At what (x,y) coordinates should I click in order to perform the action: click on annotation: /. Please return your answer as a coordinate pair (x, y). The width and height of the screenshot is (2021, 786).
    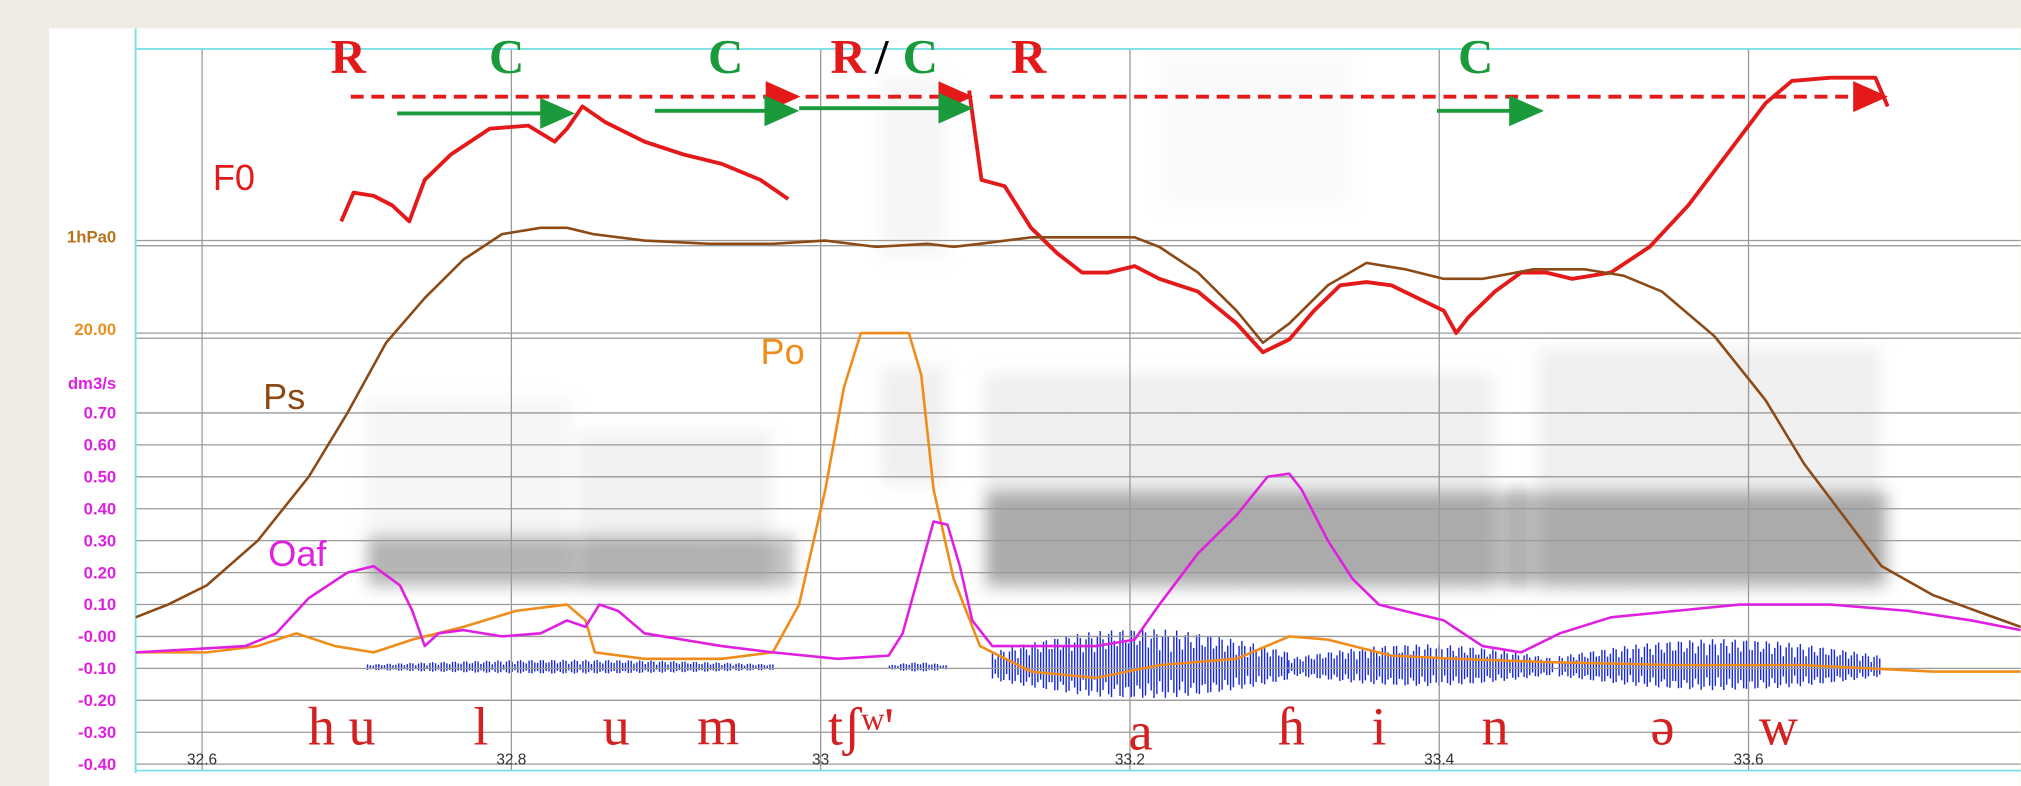
    Looking at the image, I should click on (882, 56).